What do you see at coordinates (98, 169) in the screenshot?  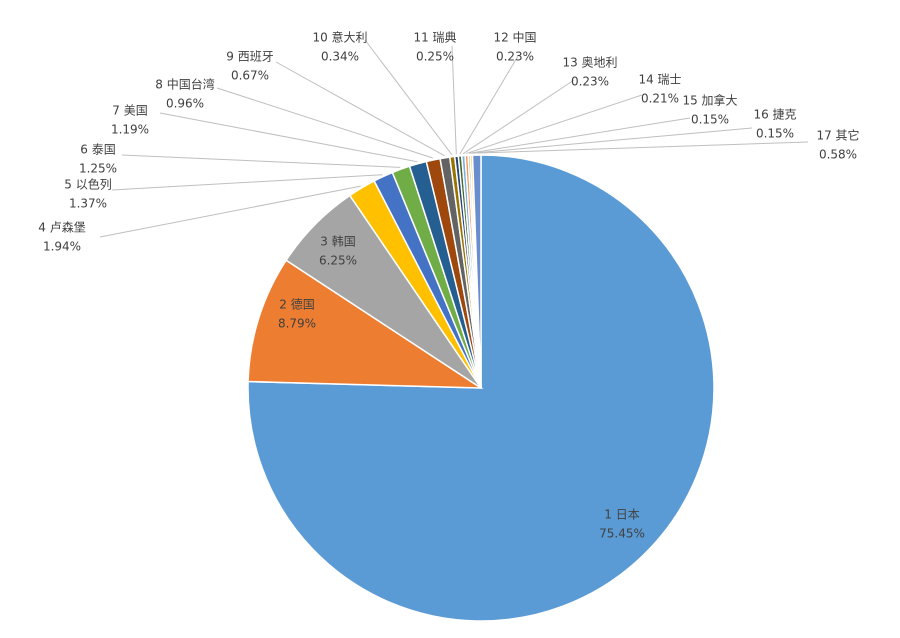 I see `value-label: 1.25%` at bounding box center [98, 169].